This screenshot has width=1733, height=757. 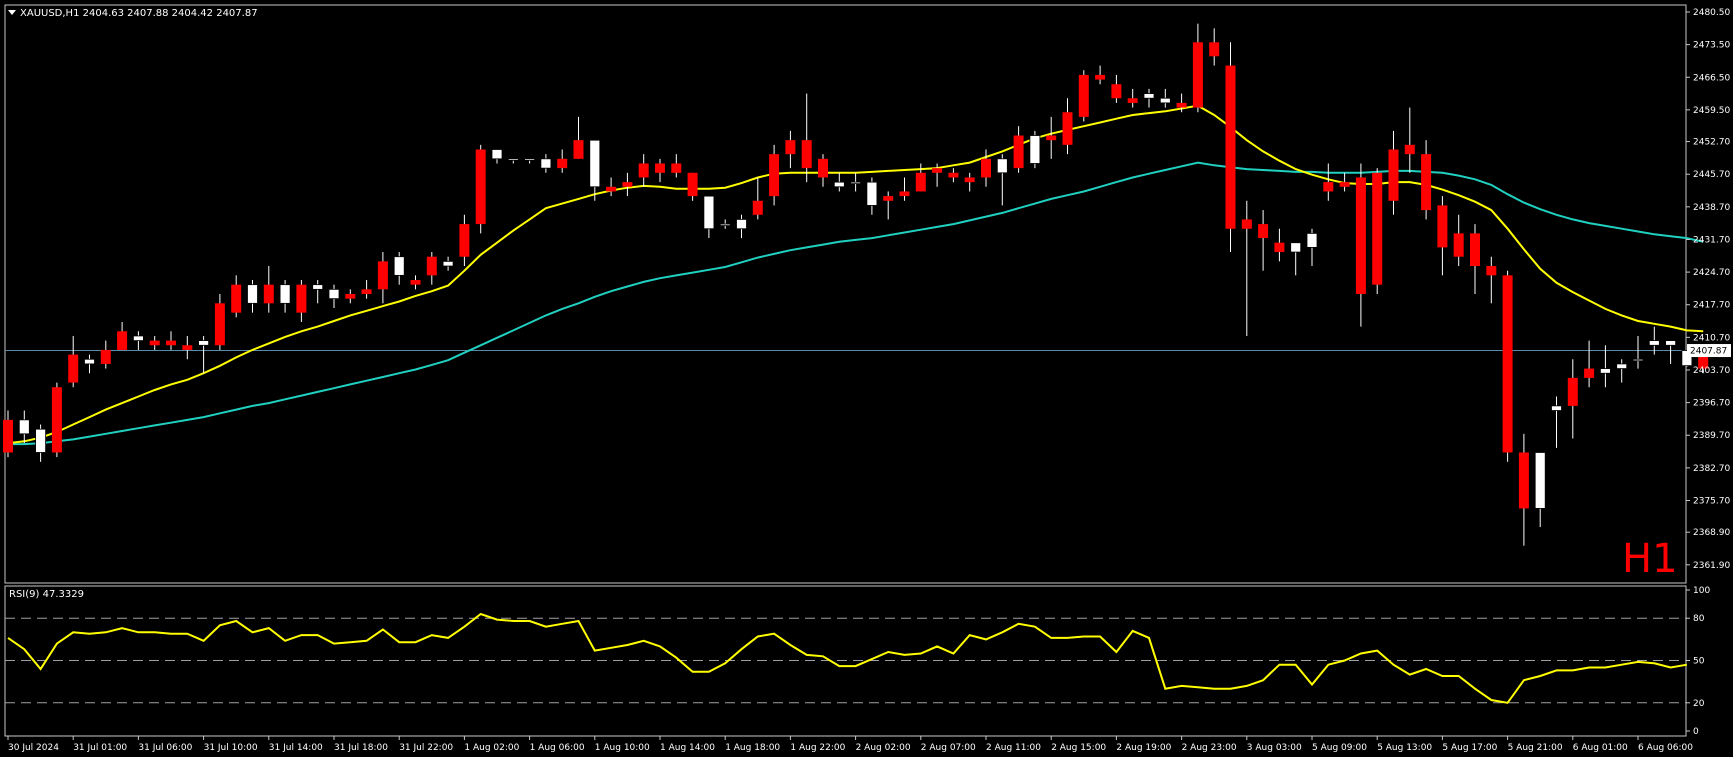 What do you see at coordinates (752, 748) in the screenshot?
I see `time-axis-label: 1 Aug 18:00` at bounding box center [752, 748].